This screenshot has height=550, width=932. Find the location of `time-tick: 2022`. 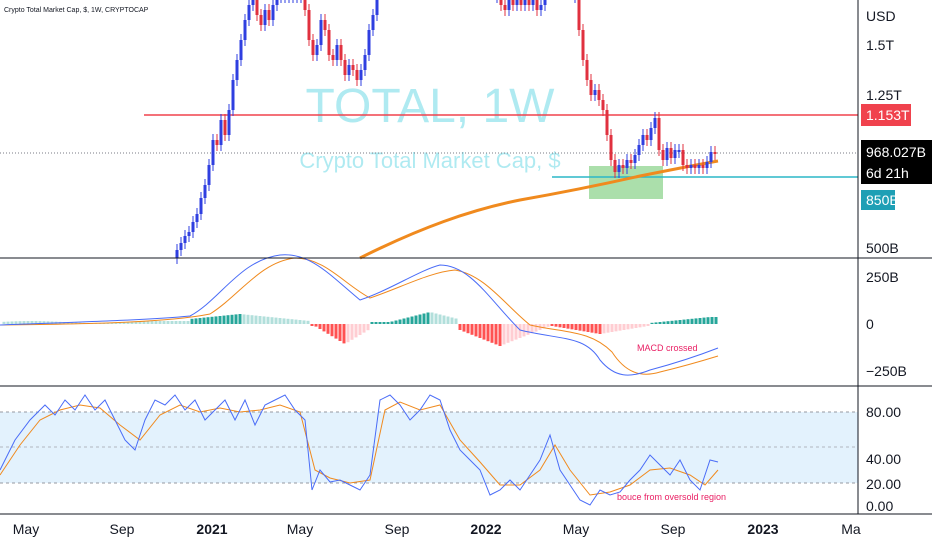

time-tick: 2022 is located at coordinates (485, 529).